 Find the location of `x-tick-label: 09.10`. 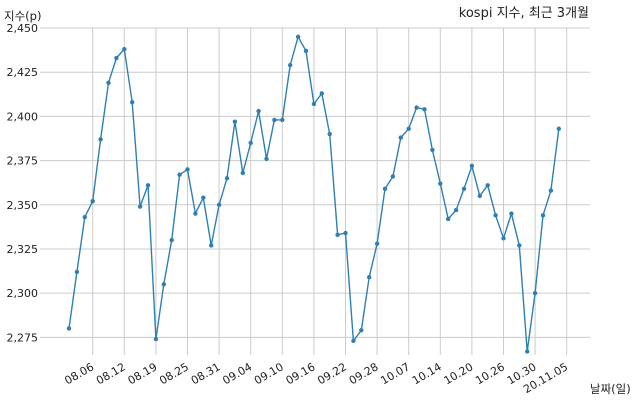

x-tick-label: 09.10 is located at coordinates (269, 373).